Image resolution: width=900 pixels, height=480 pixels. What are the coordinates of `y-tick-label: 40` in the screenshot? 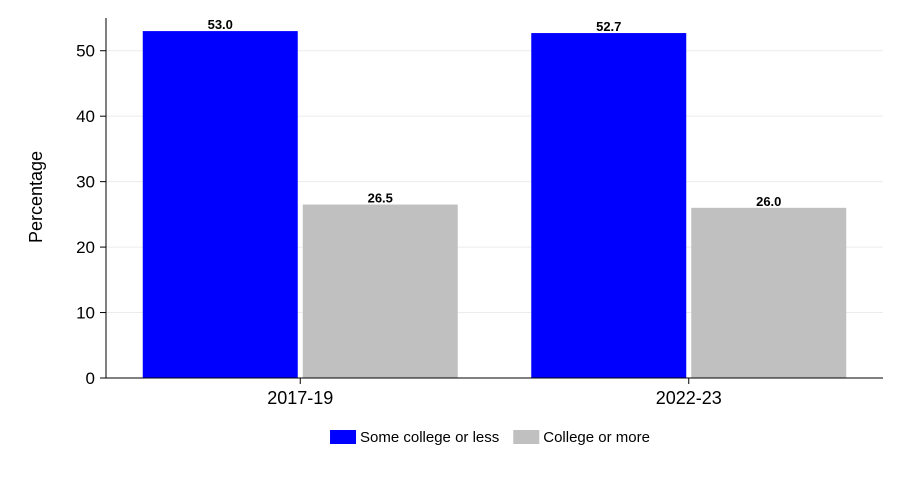 It's located at (85, 116).